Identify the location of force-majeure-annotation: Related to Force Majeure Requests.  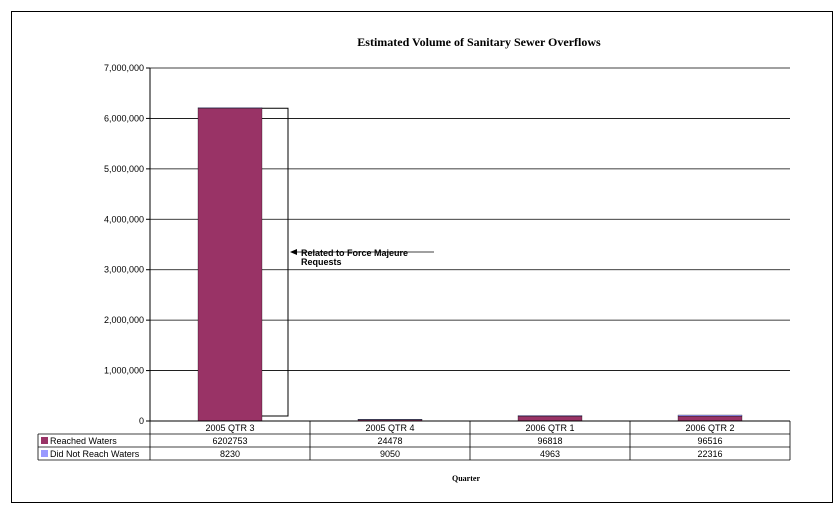
(348, 262).